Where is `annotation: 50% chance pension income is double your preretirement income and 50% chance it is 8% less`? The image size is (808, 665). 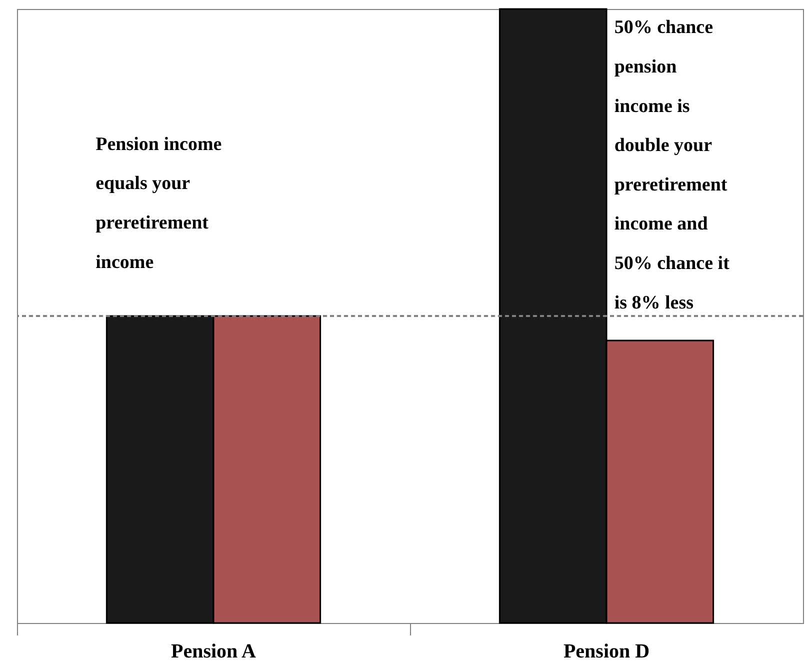
annotation: 50% chance pension income is double your preretirement income and 50% chance it is 8% less is located at coordinates (672, 165).